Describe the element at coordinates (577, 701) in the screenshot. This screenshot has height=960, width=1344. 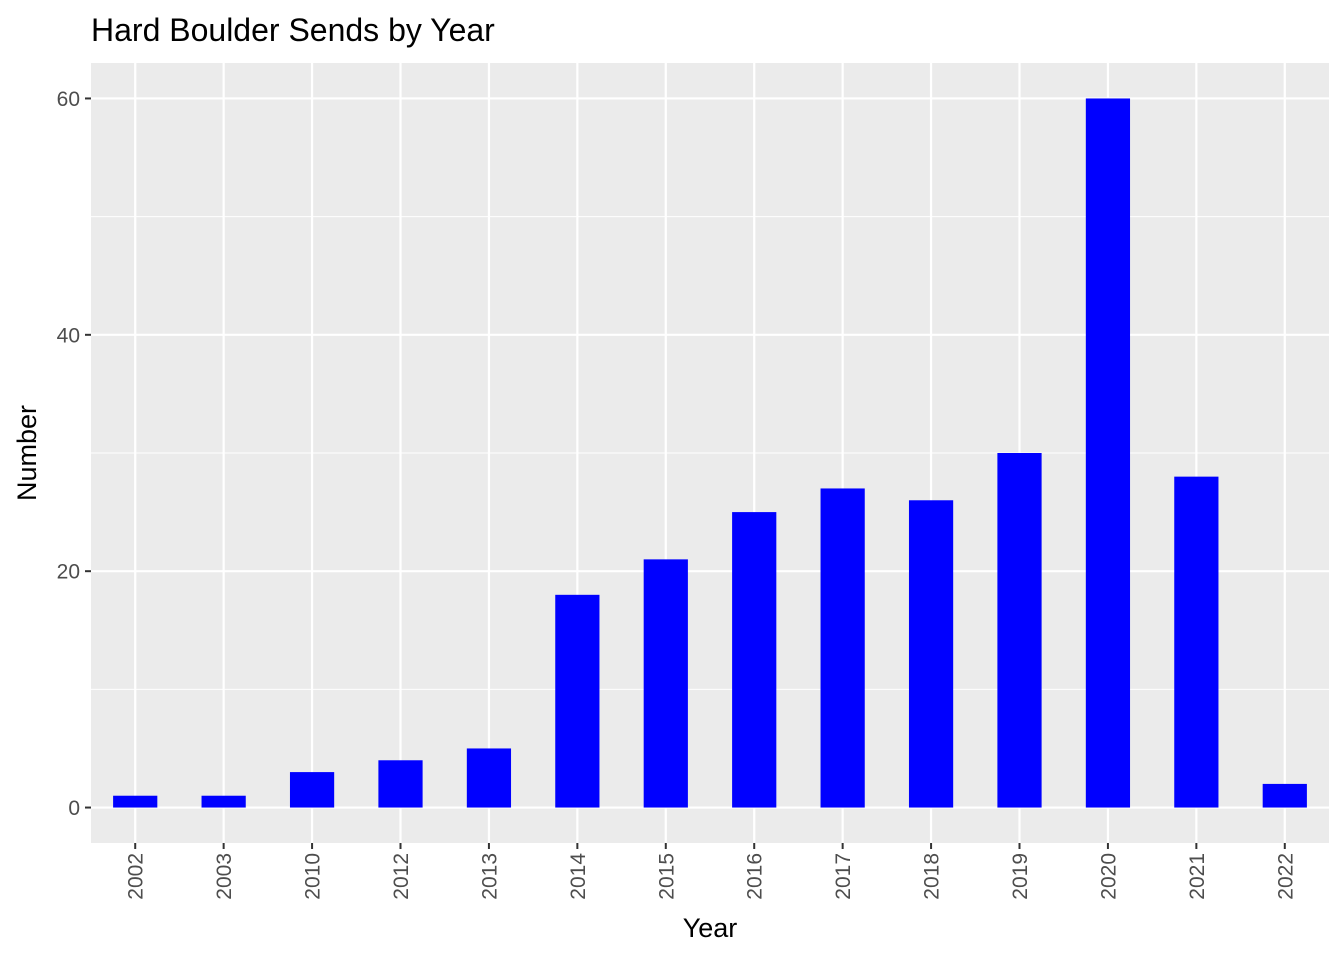
I see `bar-2014` at that location.